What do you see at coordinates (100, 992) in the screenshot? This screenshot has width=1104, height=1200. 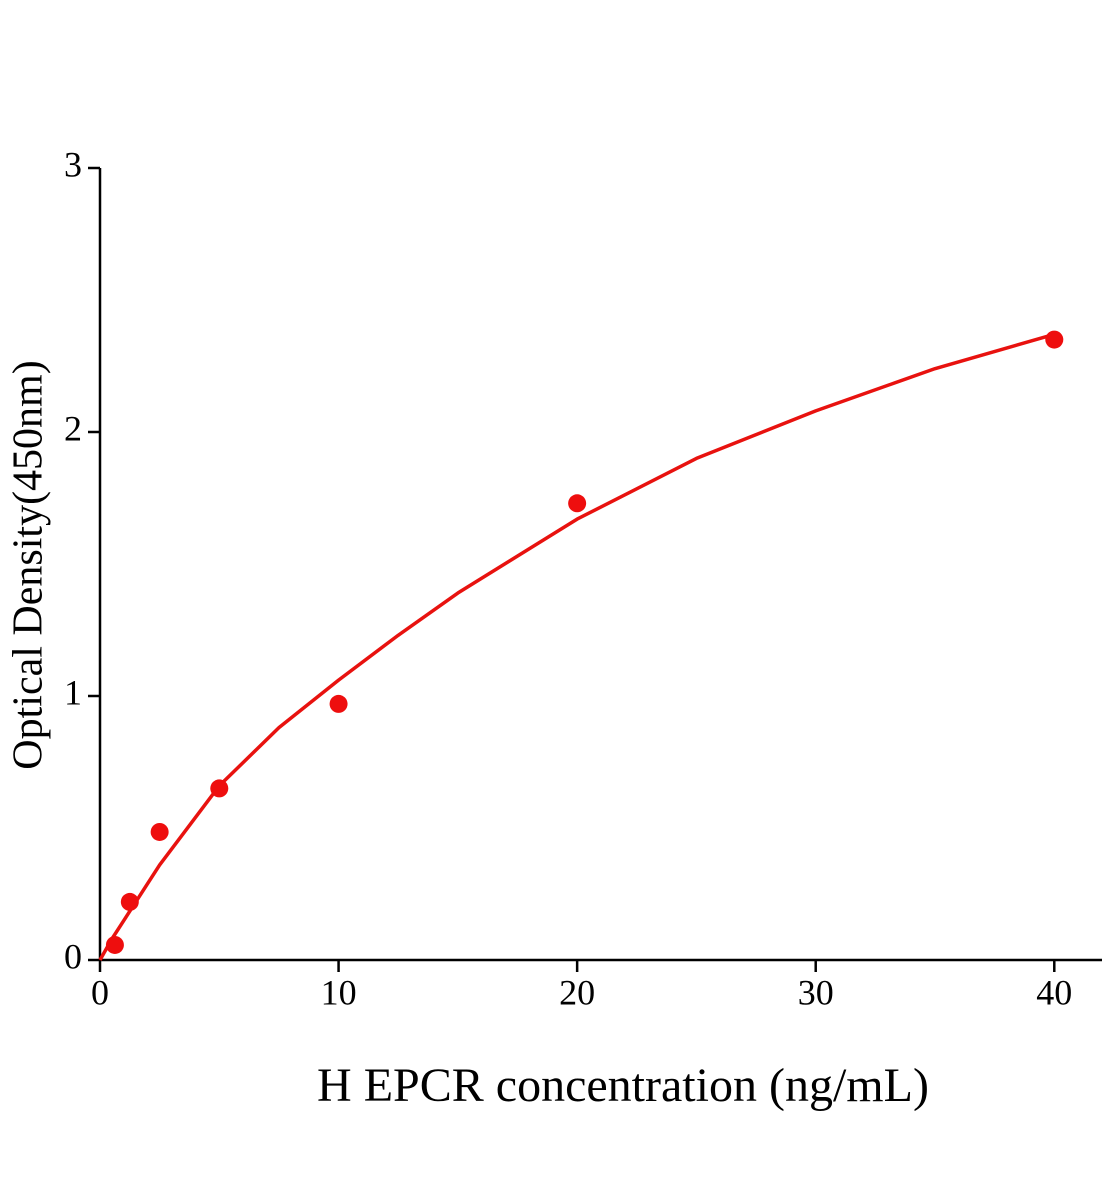 I see `x-tick-label: 0` at bounding box center [100, 992].